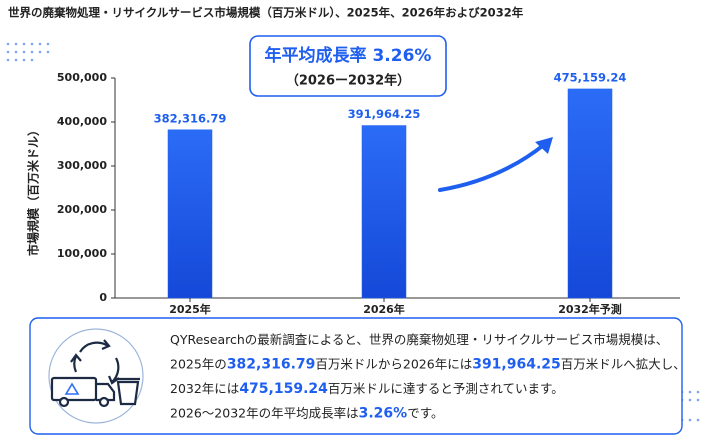 This screenshot has width=702, height=439. What do you see at coordinates (103, 297) in the screenshot?
I see `y-tick-label: 0` at bounding box center [103, 297].